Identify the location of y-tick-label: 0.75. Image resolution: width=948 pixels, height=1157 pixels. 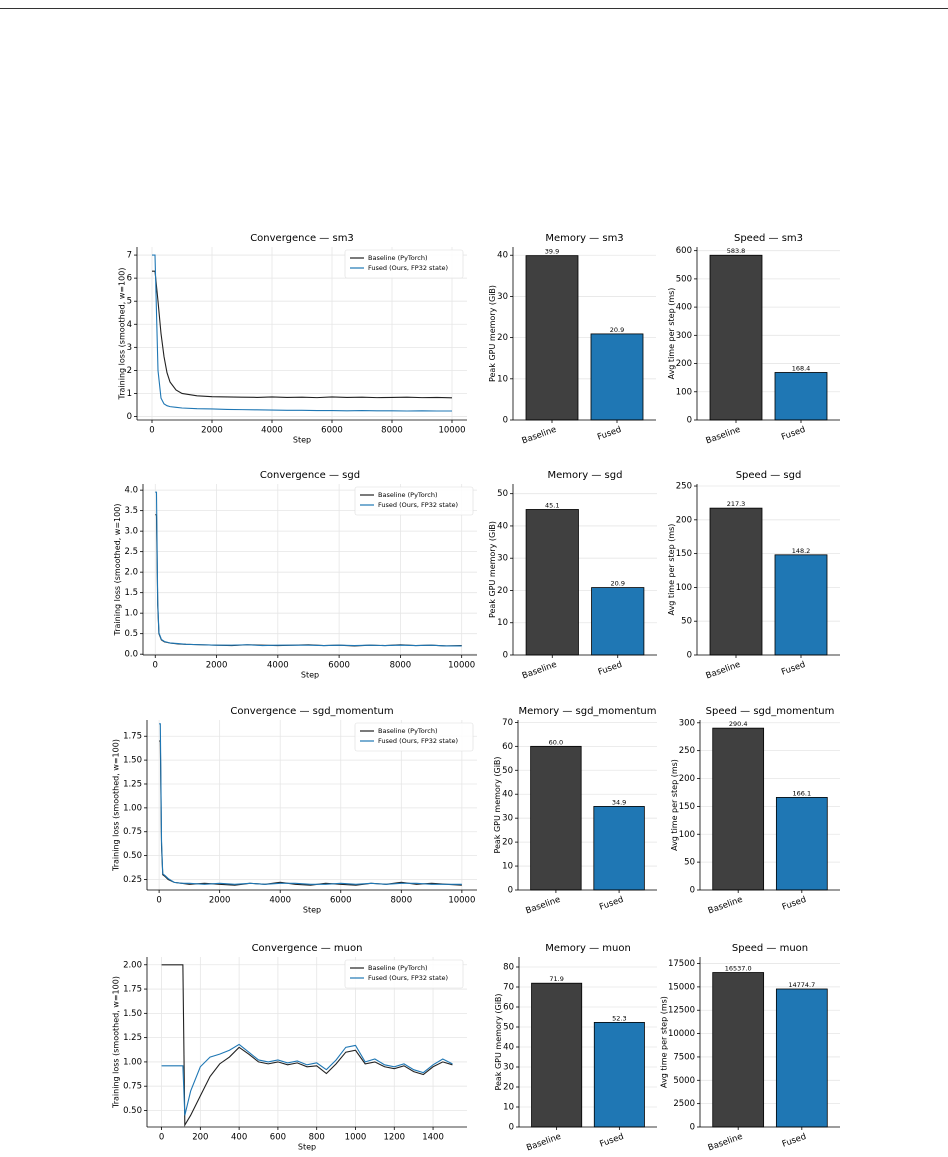
(132, 832).